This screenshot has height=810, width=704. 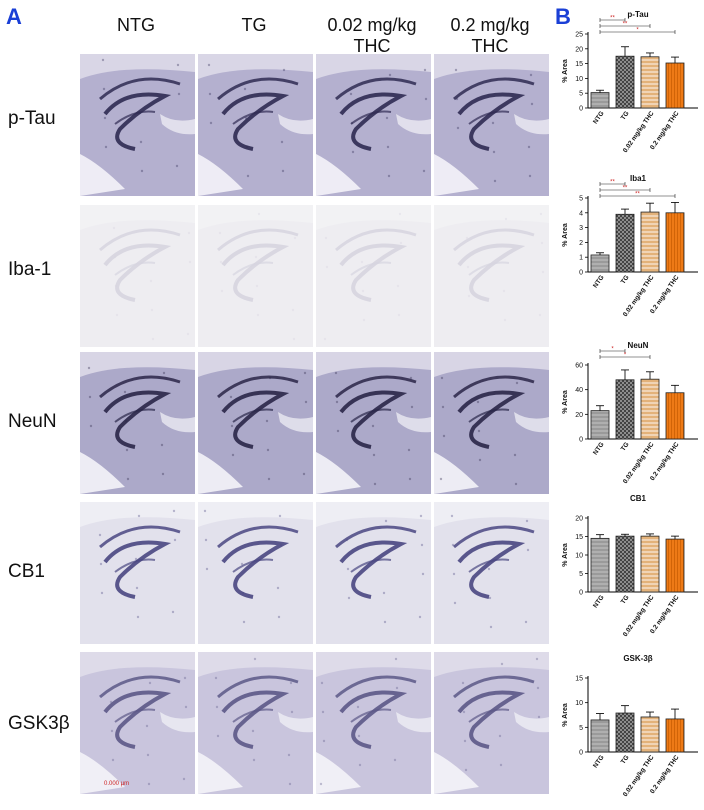 What do you see at coordinates (490, 35) in the screenshot?
I see `column-header-high-dose: 0.2 mg/kg THC` at bounding box center [490, 35].